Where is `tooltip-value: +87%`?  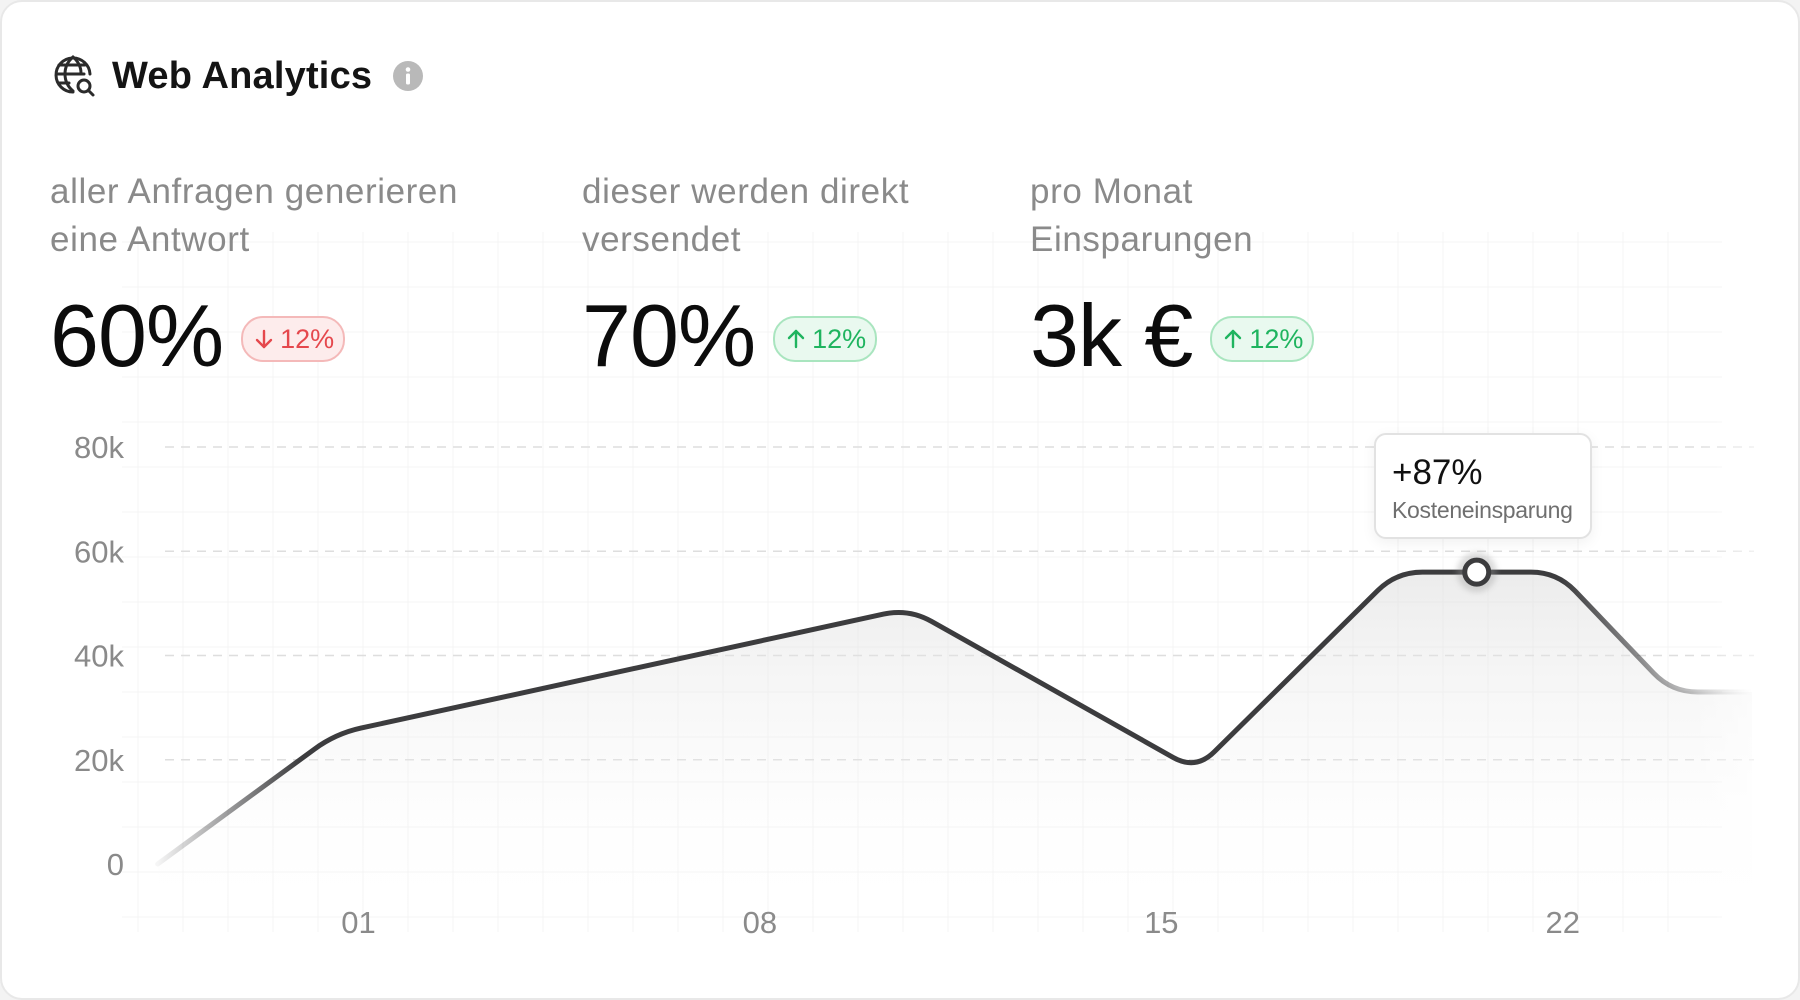
tooltip-value: +87% is located at coordinates (1437, 472).